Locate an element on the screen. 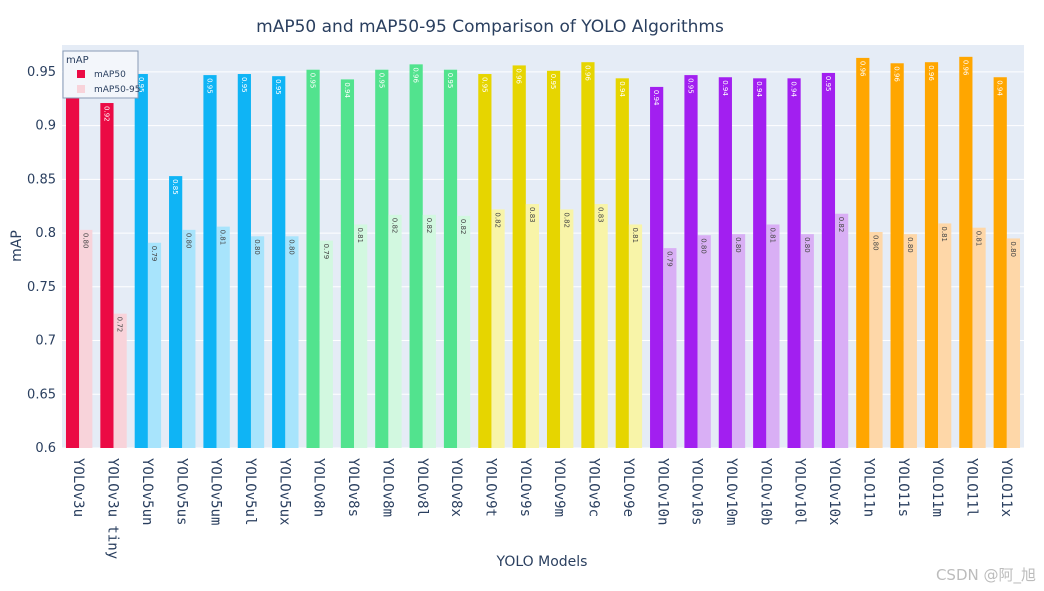 This screenshot has height=591, width=1044. bar-map50-yolov10b is located at coordinates (760, 263).